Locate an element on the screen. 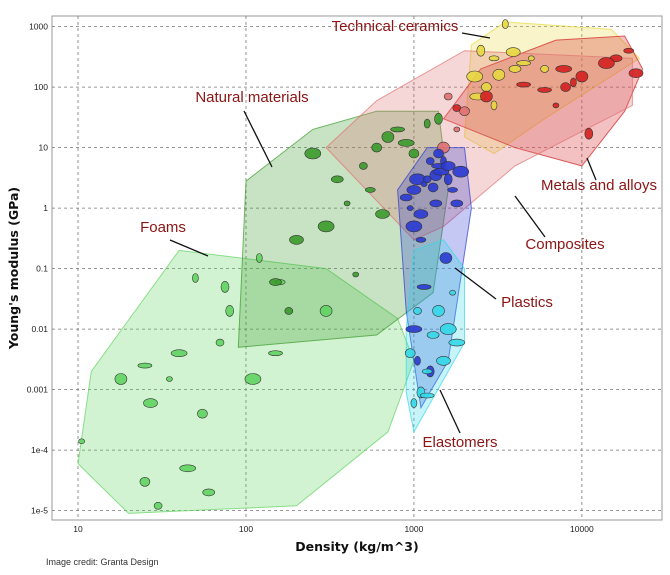 Image resolution: width=670 pixels, height=575 pixels. y-tick-label: 1e-5 is located at coordinates (39, 511).